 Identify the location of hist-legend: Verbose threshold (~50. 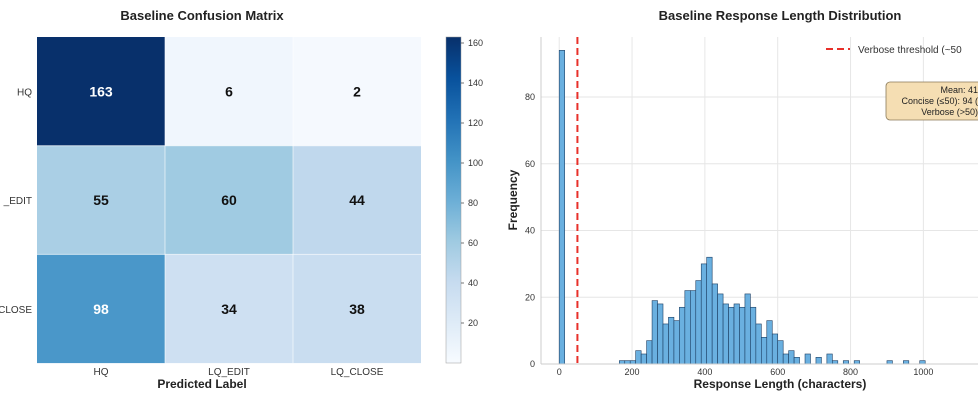
(894, 50).